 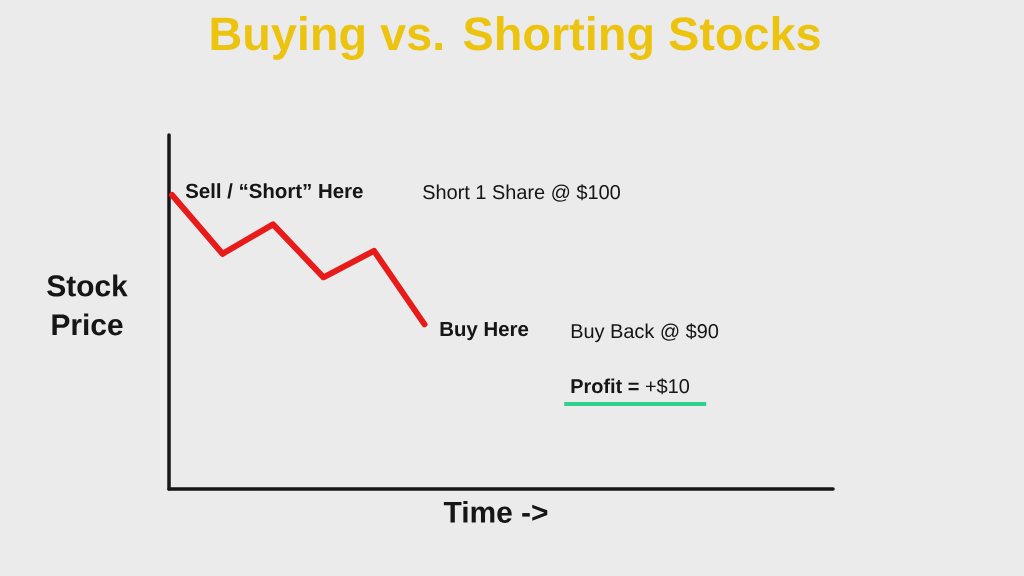 I want to click on annotation: Sell / “Short” Here, so click(x=274, y=191).